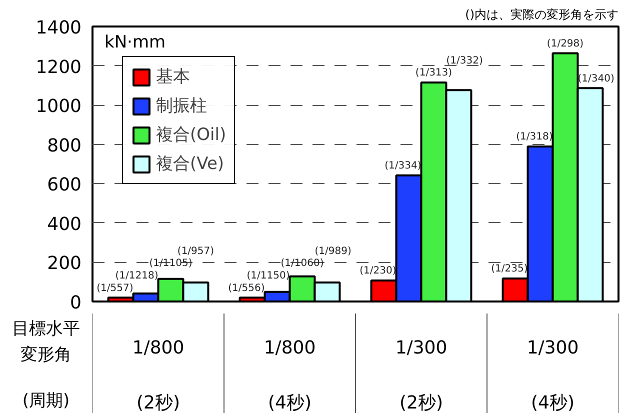 This screenshot has width=623, height=413. I want to click on y-tick-label: 400, so click(64, 224).